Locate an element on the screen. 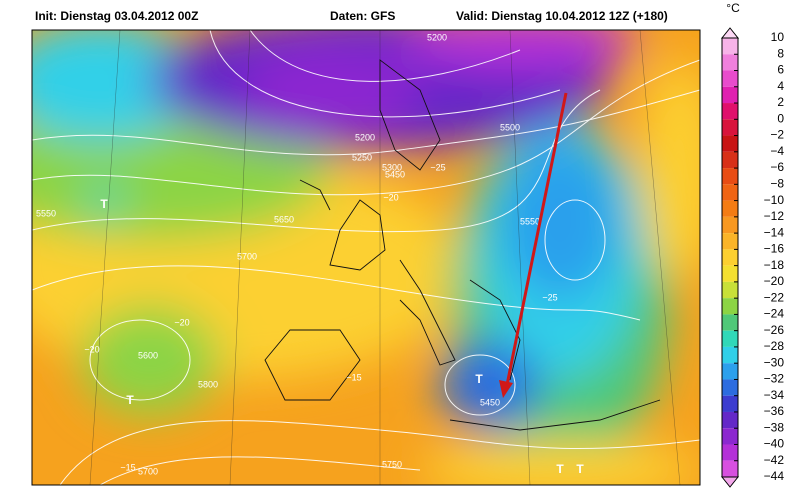  colorbar-label: −38 is located at coordinates (774, 427).